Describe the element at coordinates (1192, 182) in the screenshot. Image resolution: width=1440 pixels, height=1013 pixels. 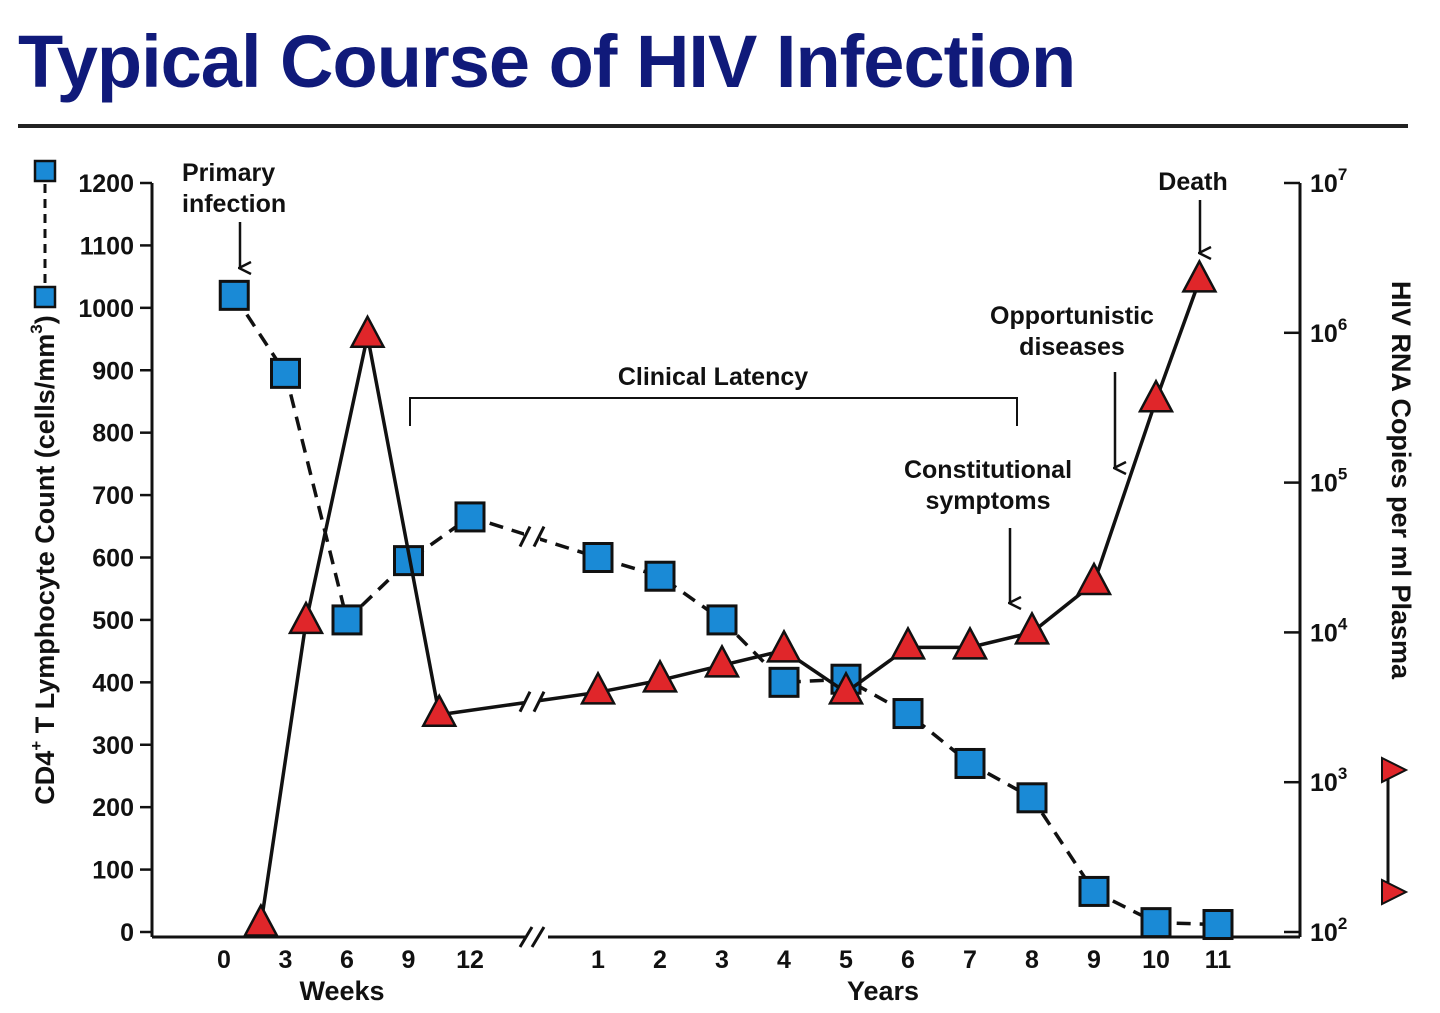
I see `svg-text: Death` at that location.